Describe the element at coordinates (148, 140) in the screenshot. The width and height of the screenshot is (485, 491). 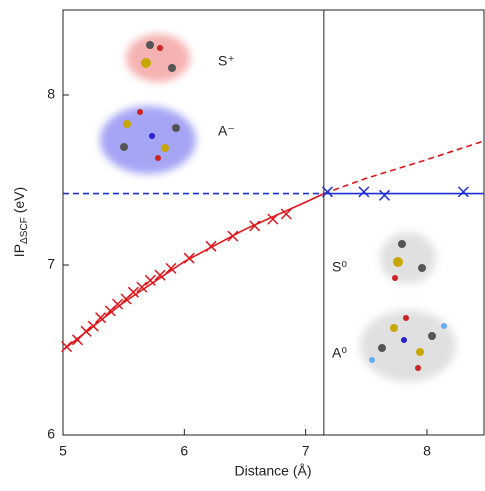
I see `molecule-a-minus` at that location.